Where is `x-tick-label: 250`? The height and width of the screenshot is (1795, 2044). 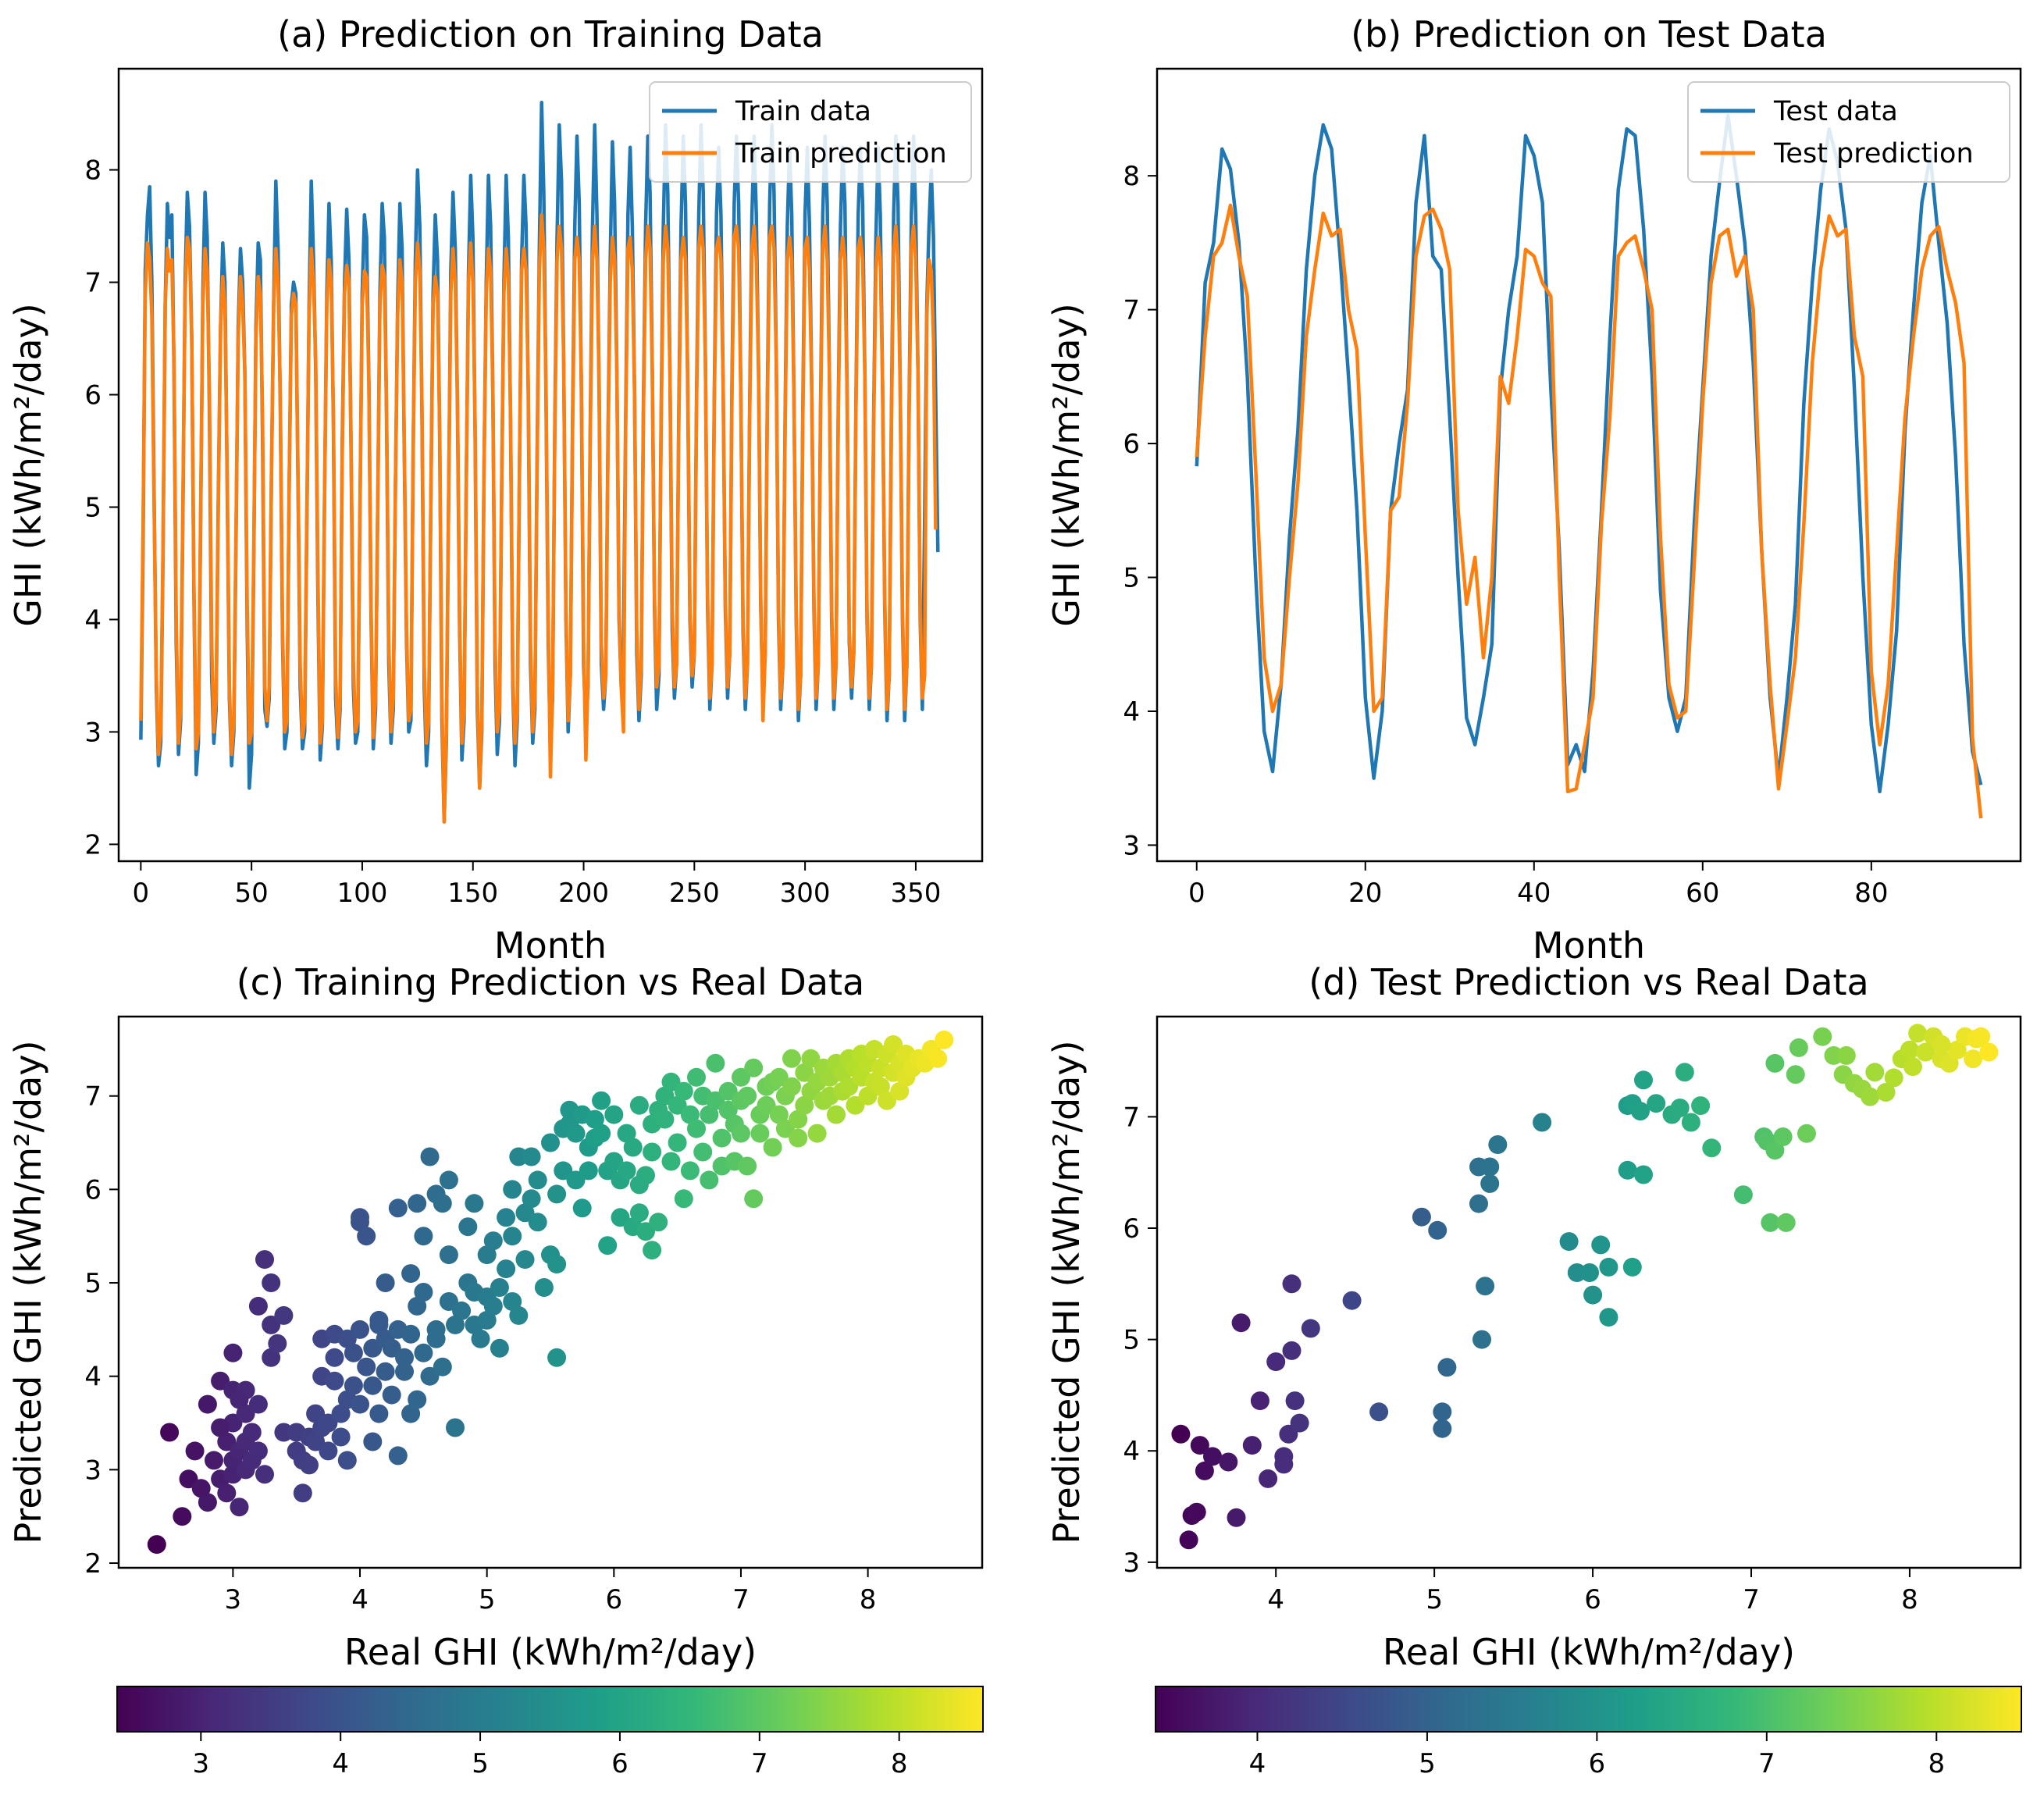
x-tick-label: 250 is located at coordinates (694, 893).